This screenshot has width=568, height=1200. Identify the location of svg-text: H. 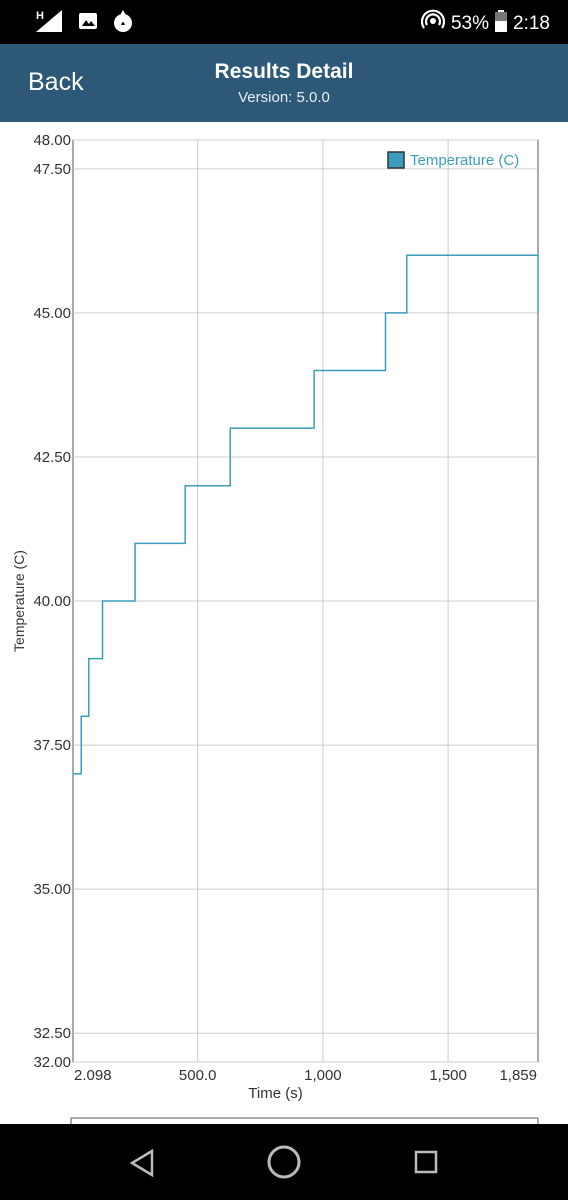
(40, 16).